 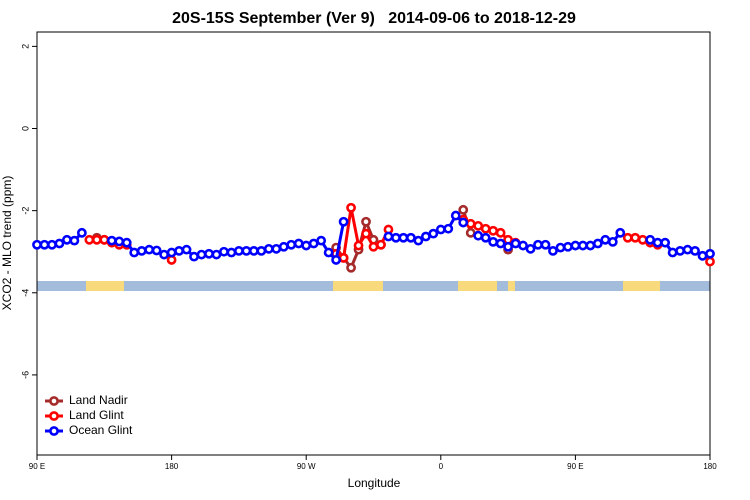 What do you see at coordinates (575, 466) in the screenshot?
I see `x-tick-label: 90 E` at bounding box center [575, 466].